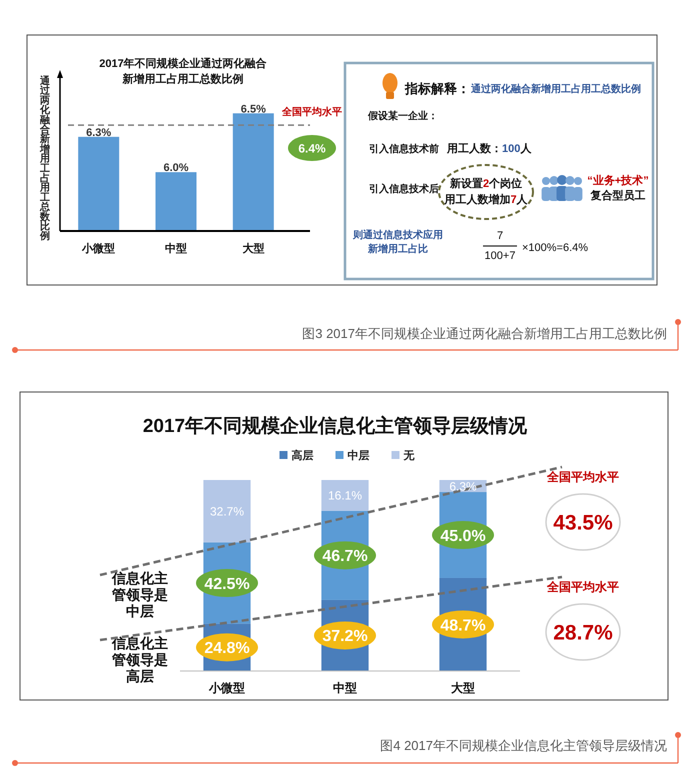  What do you see at coordinates (485, 183) in the screenshot?
I see `text: 新设置2个岗位` at bounding box center [485, 183].